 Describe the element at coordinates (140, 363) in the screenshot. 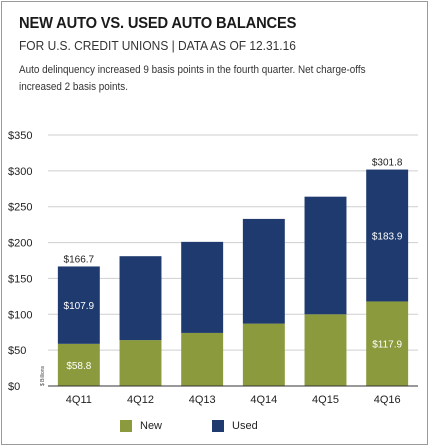

I see `bar-new-4Q12` at that location.